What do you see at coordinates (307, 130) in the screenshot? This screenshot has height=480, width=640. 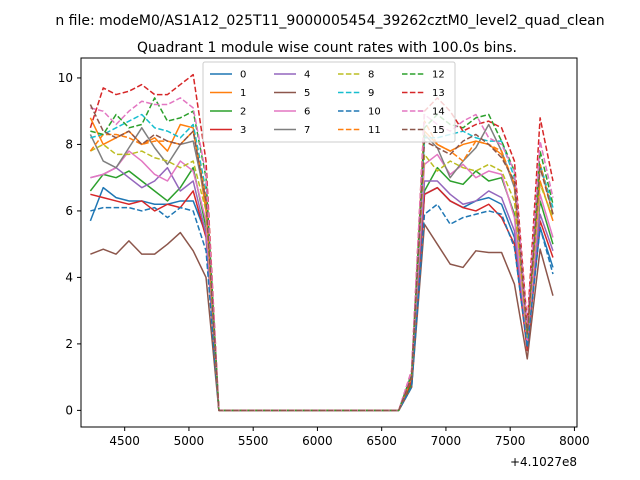 I see `legend-label-7: 7` at bounding box center [307, 130].